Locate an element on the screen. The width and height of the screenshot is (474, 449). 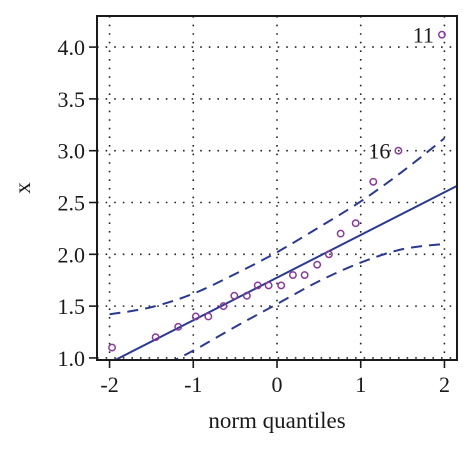
x-tick-label: 0 is located at coordinates (277, 384).